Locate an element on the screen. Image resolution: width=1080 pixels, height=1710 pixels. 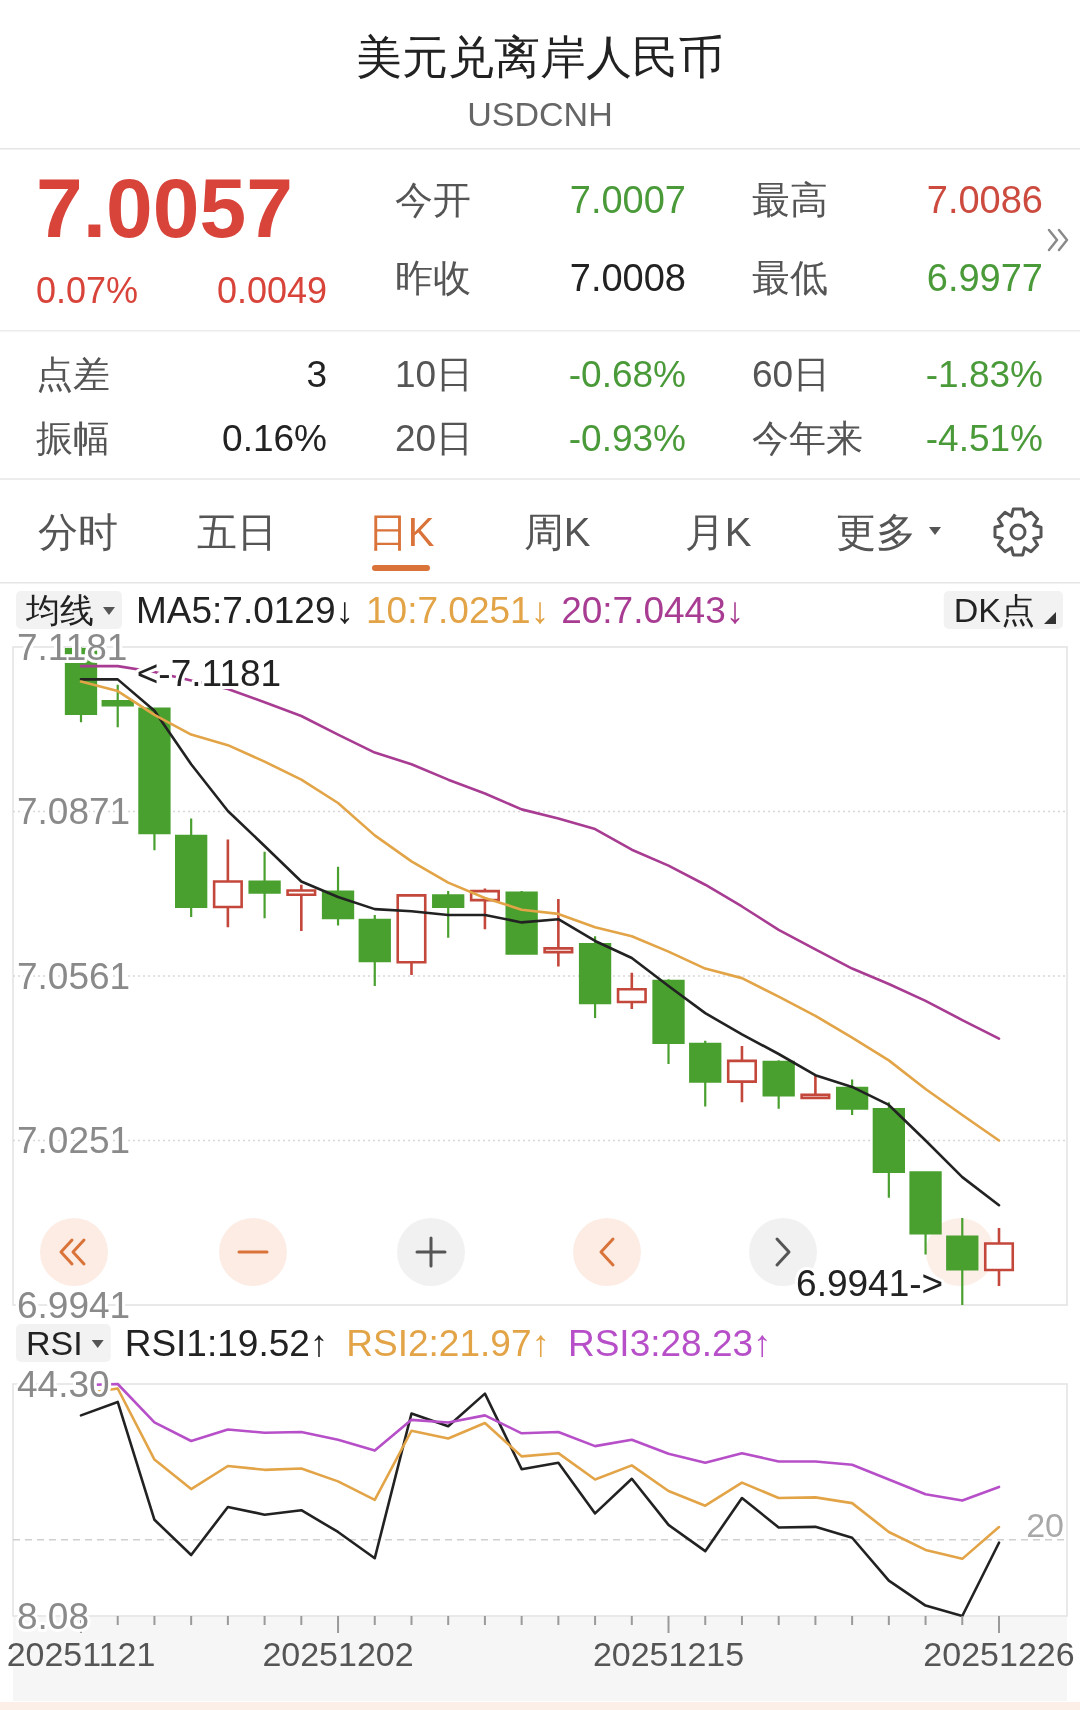
text: 7.0086 is located at coordinates (984, 200).